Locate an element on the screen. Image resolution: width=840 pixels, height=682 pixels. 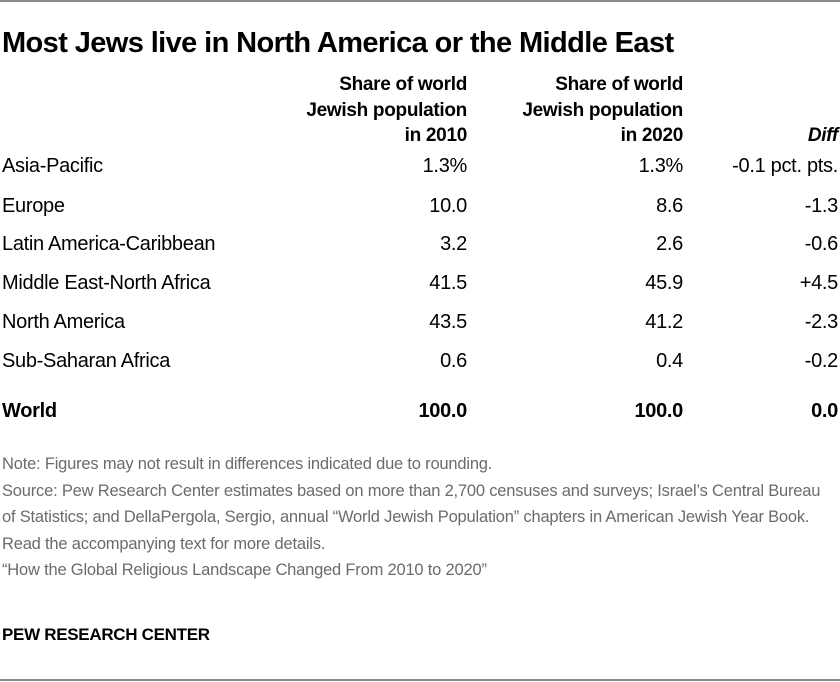
cell-2010: 10.0 is located at coordinates (448, 206).